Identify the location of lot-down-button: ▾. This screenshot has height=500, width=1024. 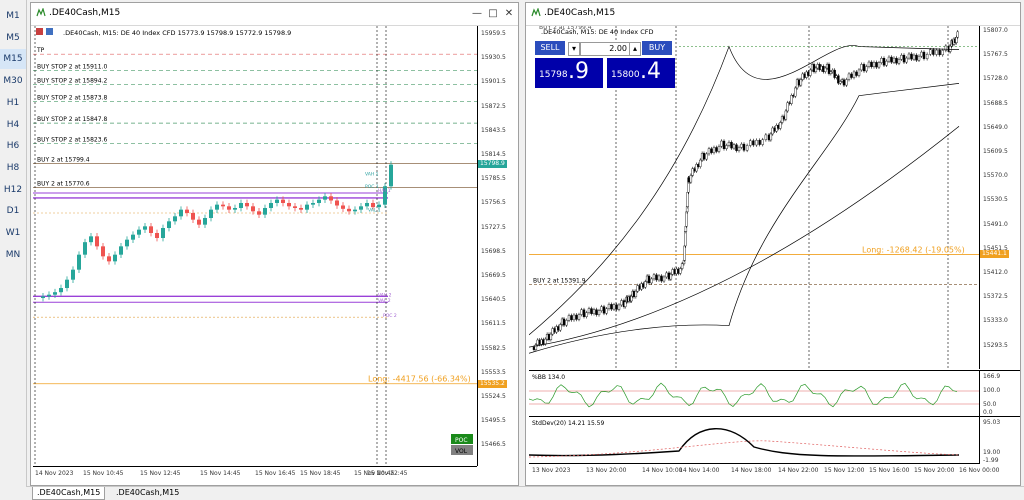
(574, 49).